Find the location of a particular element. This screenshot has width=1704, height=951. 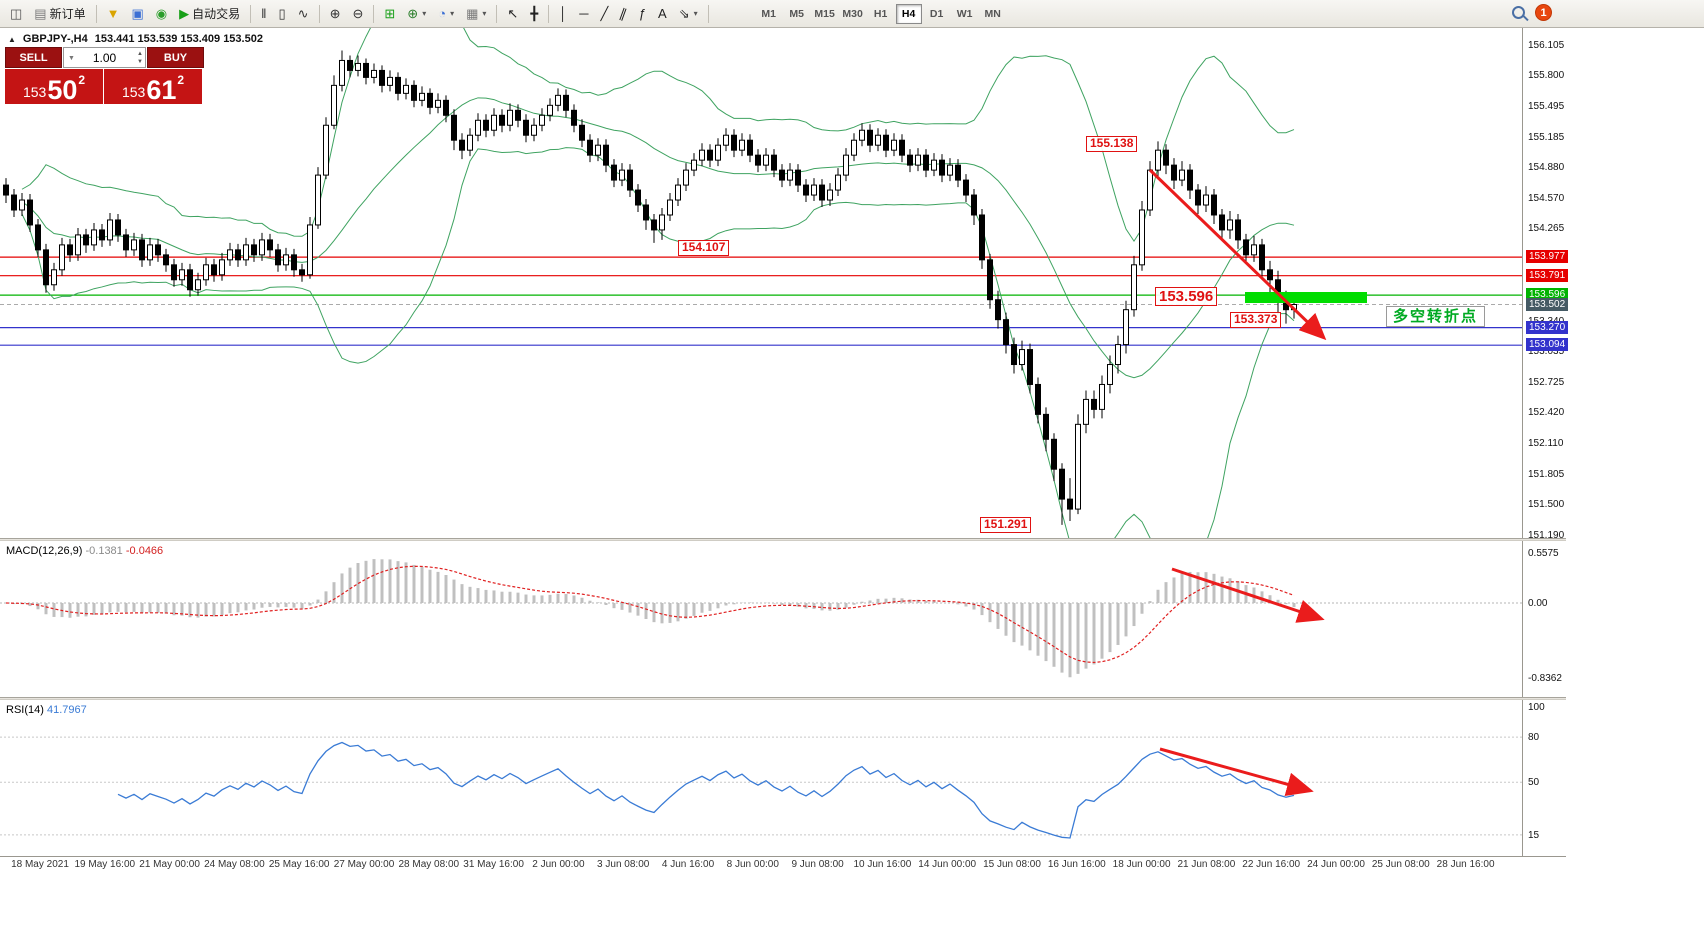

time-tick-label: 9 Jun 08:00 is located at coordinates (817, 864).